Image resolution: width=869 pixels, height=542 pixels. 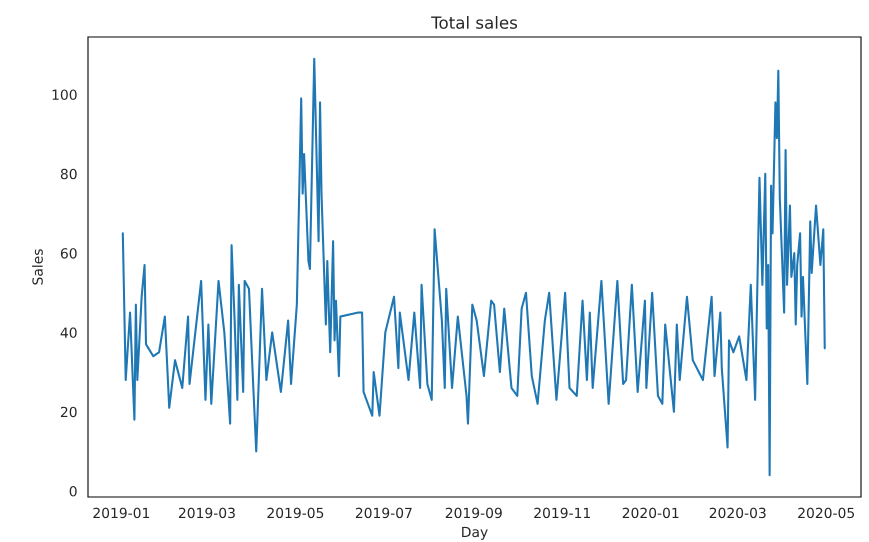 I want to click on y-axis-title: Sales, so click(x=37, y=267).